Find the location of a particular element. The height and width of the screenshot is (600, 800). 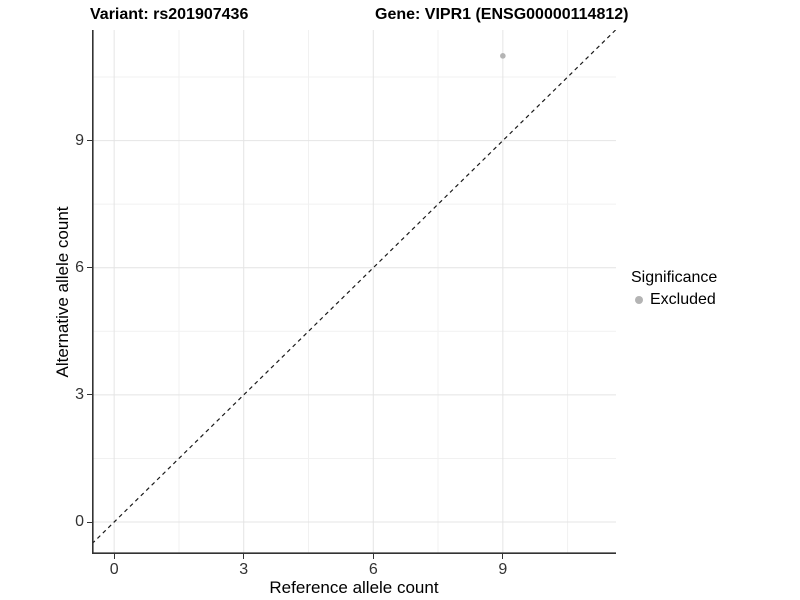

chart-title-variant: Variant: rs201907436 is located at coordinates (169, 14).